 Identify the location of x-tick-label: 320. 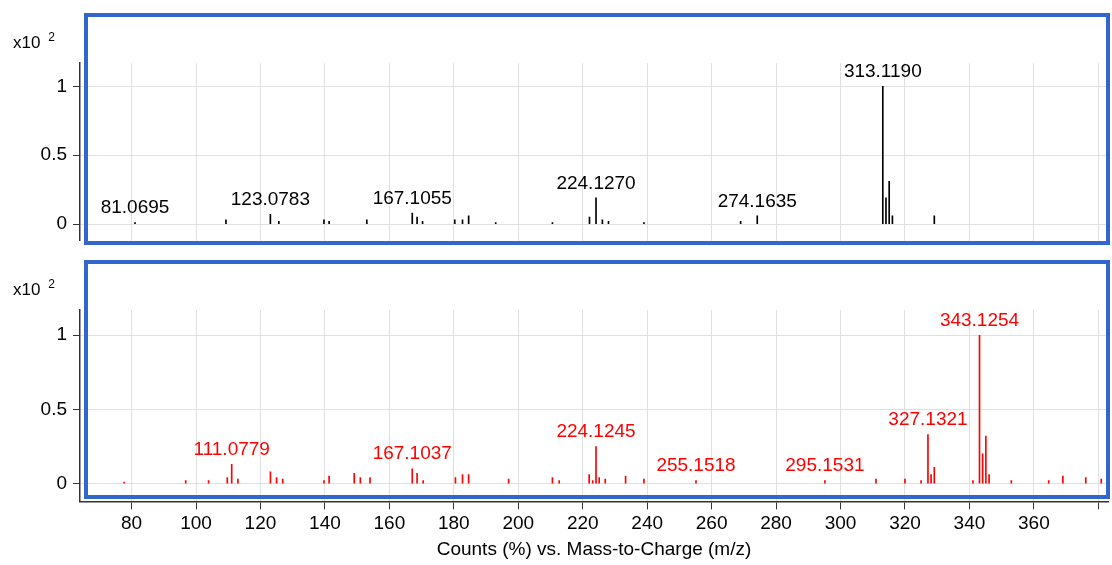
(905, 523).